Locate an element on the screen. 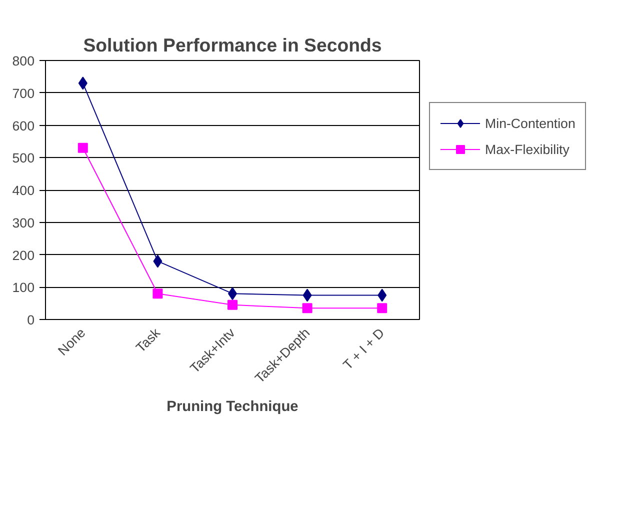 This screenshot has height=509, width=630. y-tick-label: 400 is located at coordinates (23, 190).